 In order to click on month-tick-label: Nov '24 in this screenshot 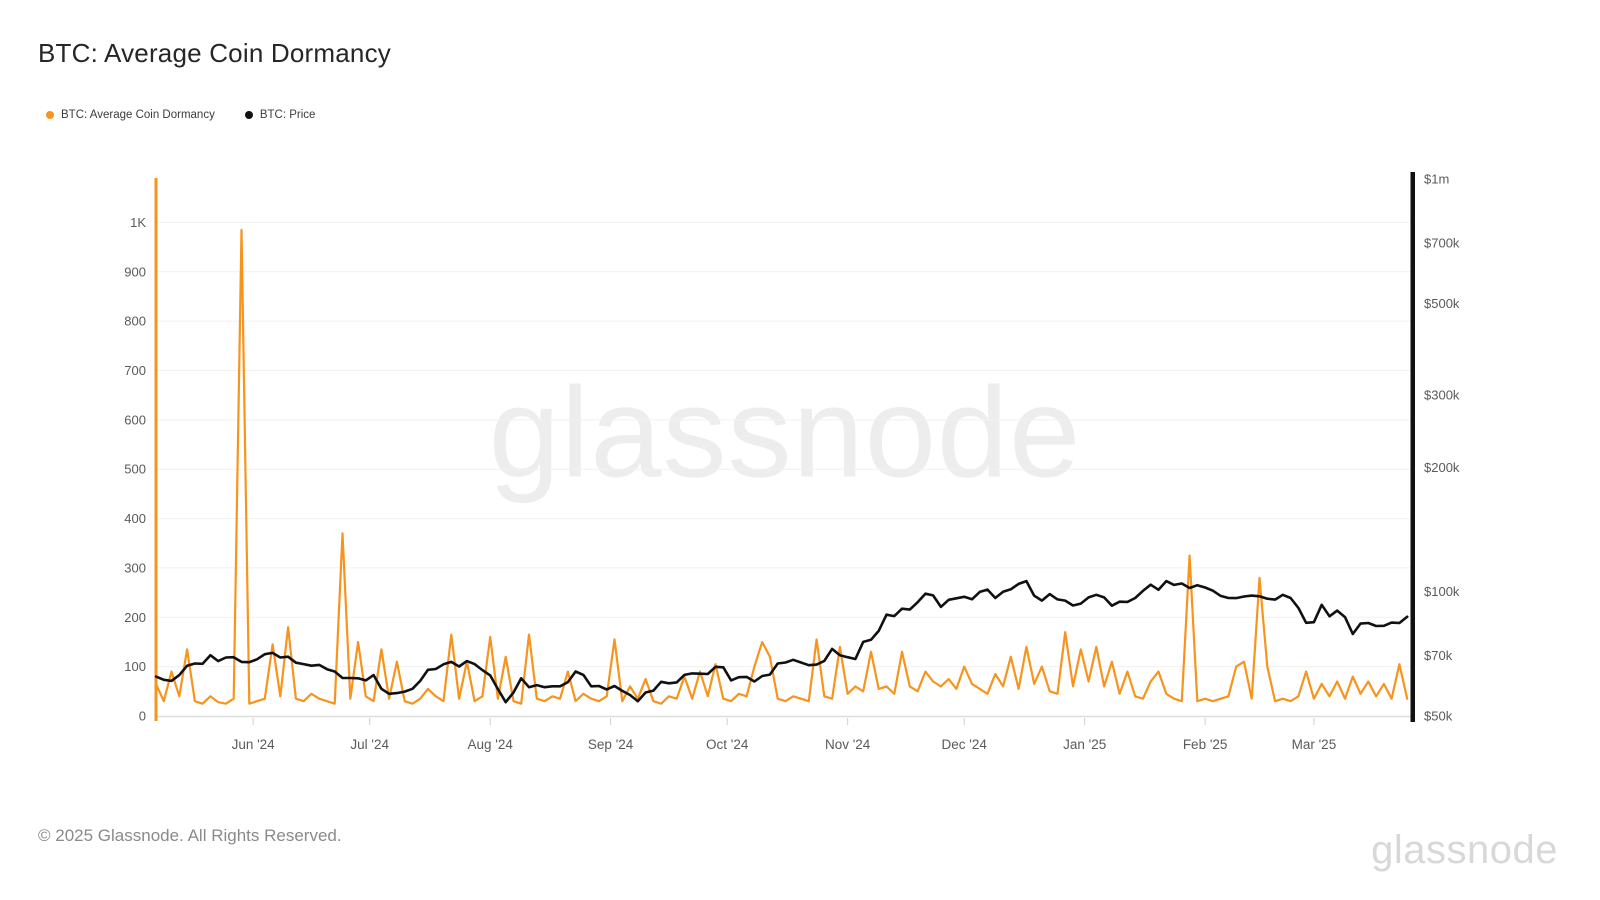, I will do `click(848, 744)`.